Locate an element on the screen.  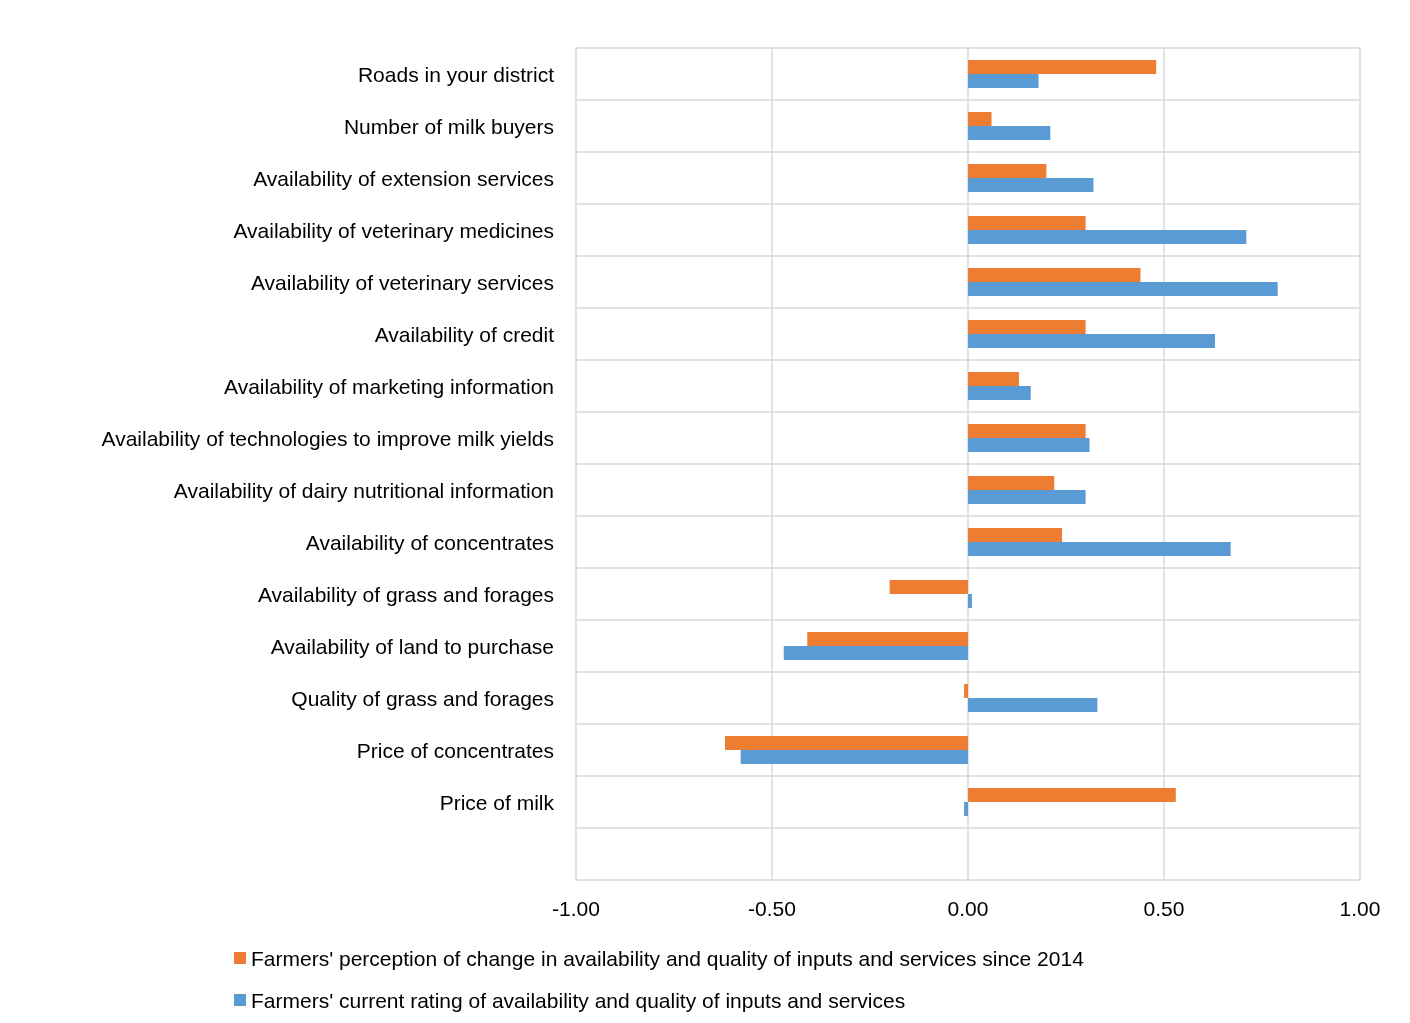
y-tick-label: Roads in your district is located at coordinates (456, 74).